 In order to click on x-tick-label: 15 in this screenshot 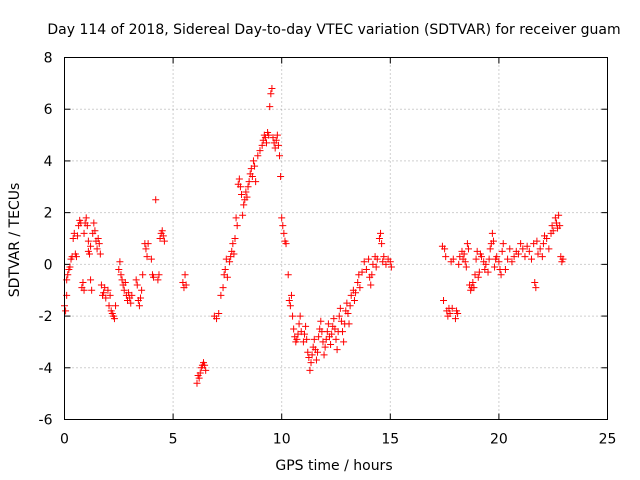, I will do `click(390, 440)`.